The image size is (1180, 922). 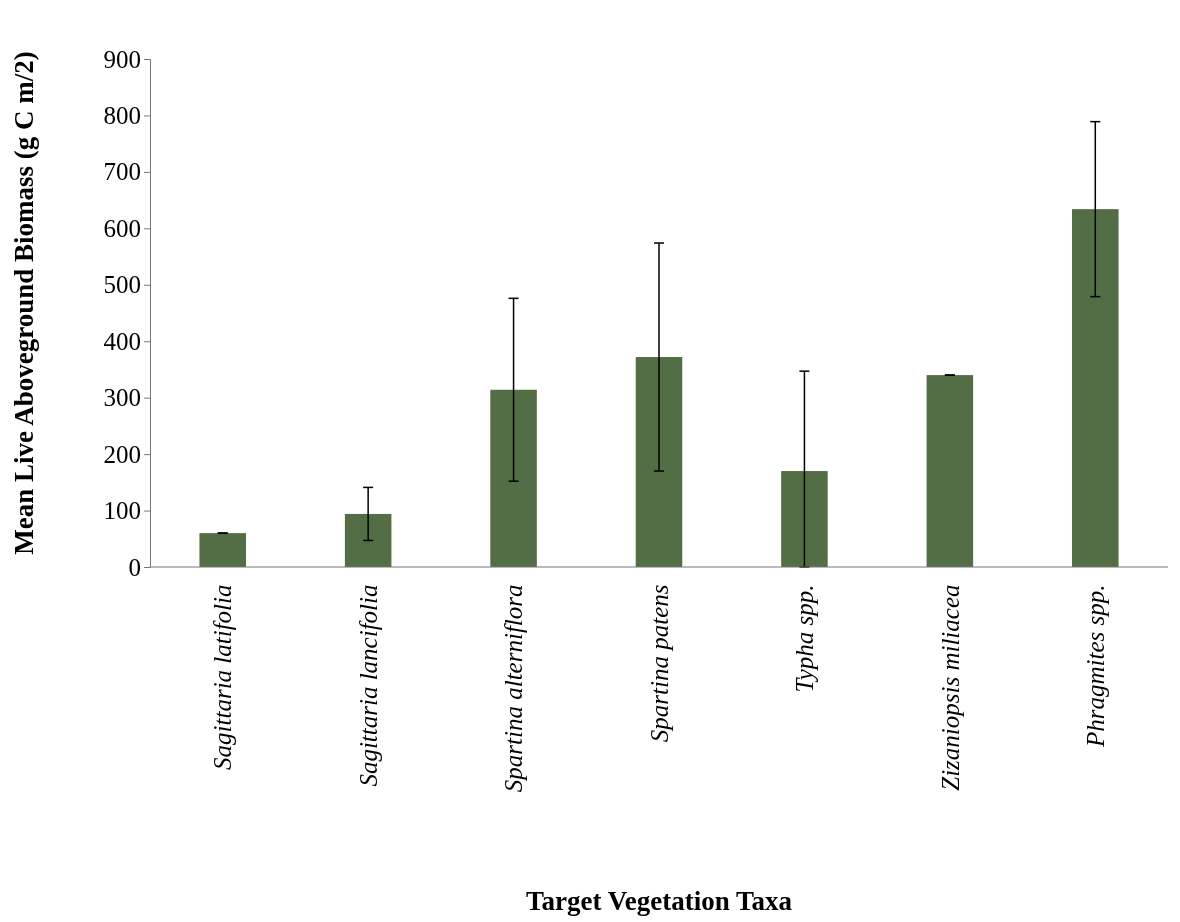 I want to click on y-tick-label: 100, so click(x=122, y=511).